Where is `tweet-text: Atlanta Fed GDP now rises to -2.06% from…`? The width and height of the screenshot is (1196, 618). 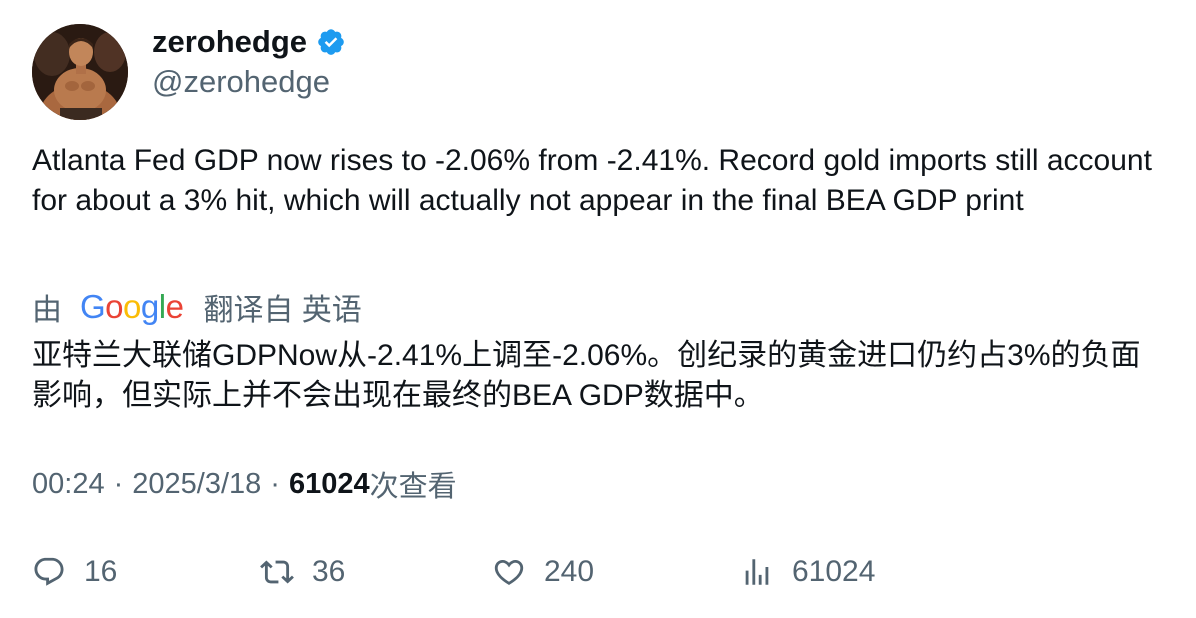 tweet-text: Atlanta Fed GDP now rises to -2.06% from… is located at coordinates (592, 180).